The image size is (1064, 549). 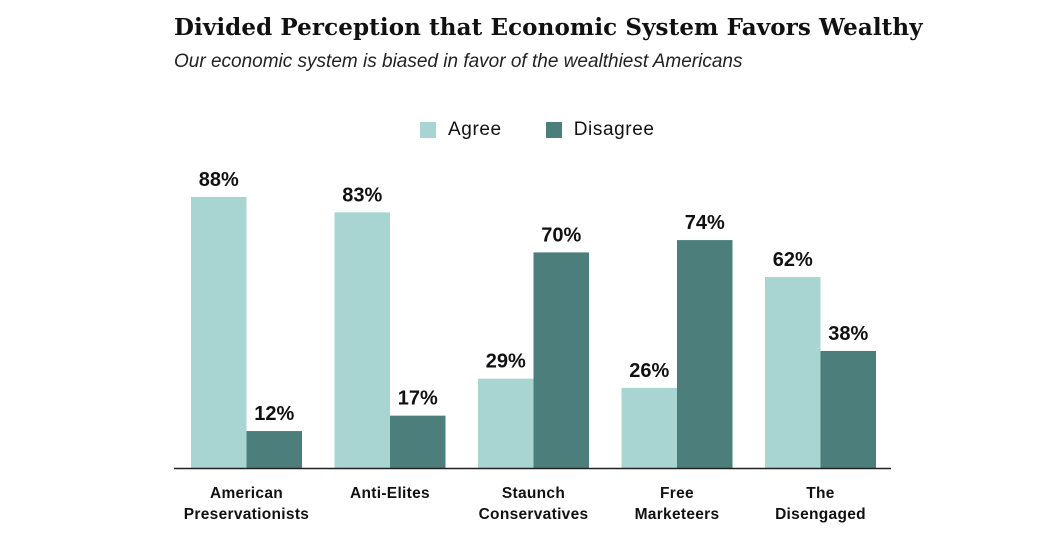 What do you see at coordinates (649, 371) in the screenshot?
I see `data-label-agree-3: 26%` at bounding box center [649, 371].